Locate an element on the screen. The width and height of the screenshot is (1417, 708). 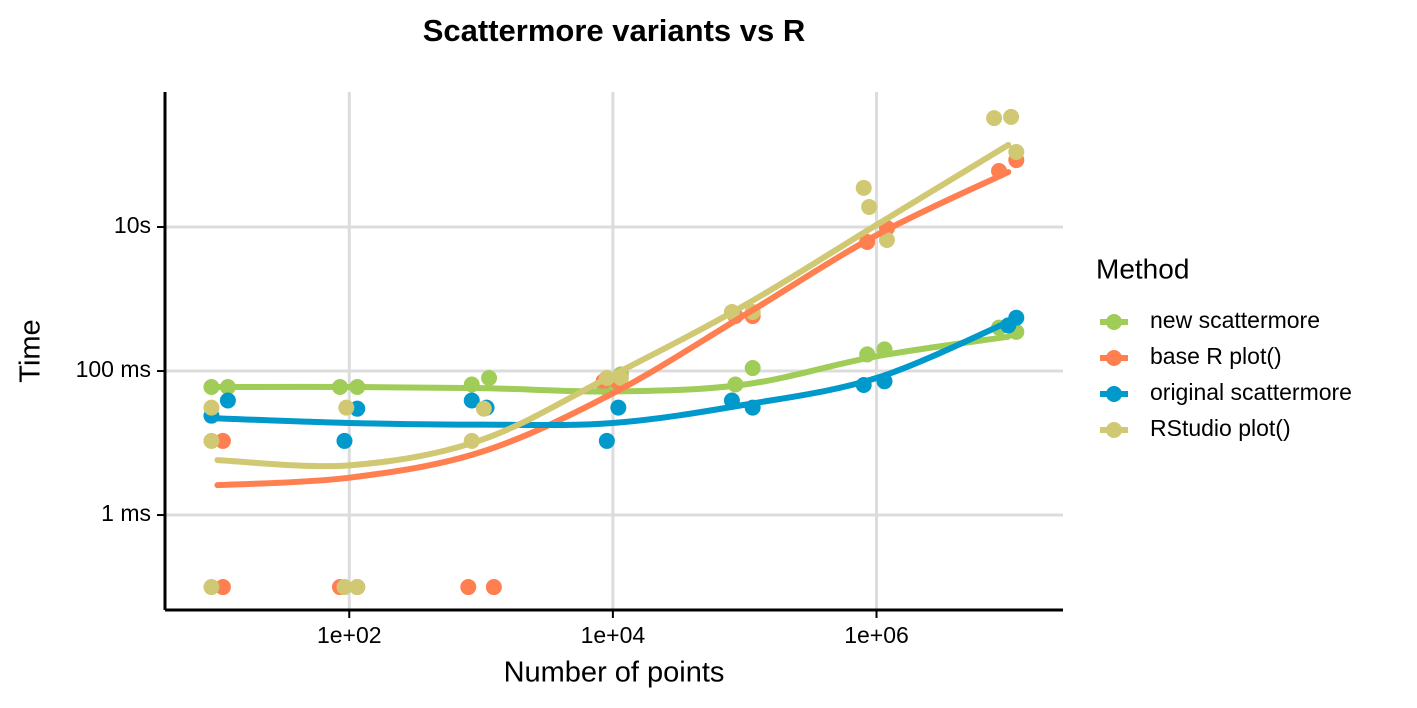
y-tick-label: 100 ms is located at coordinates (113, 369).